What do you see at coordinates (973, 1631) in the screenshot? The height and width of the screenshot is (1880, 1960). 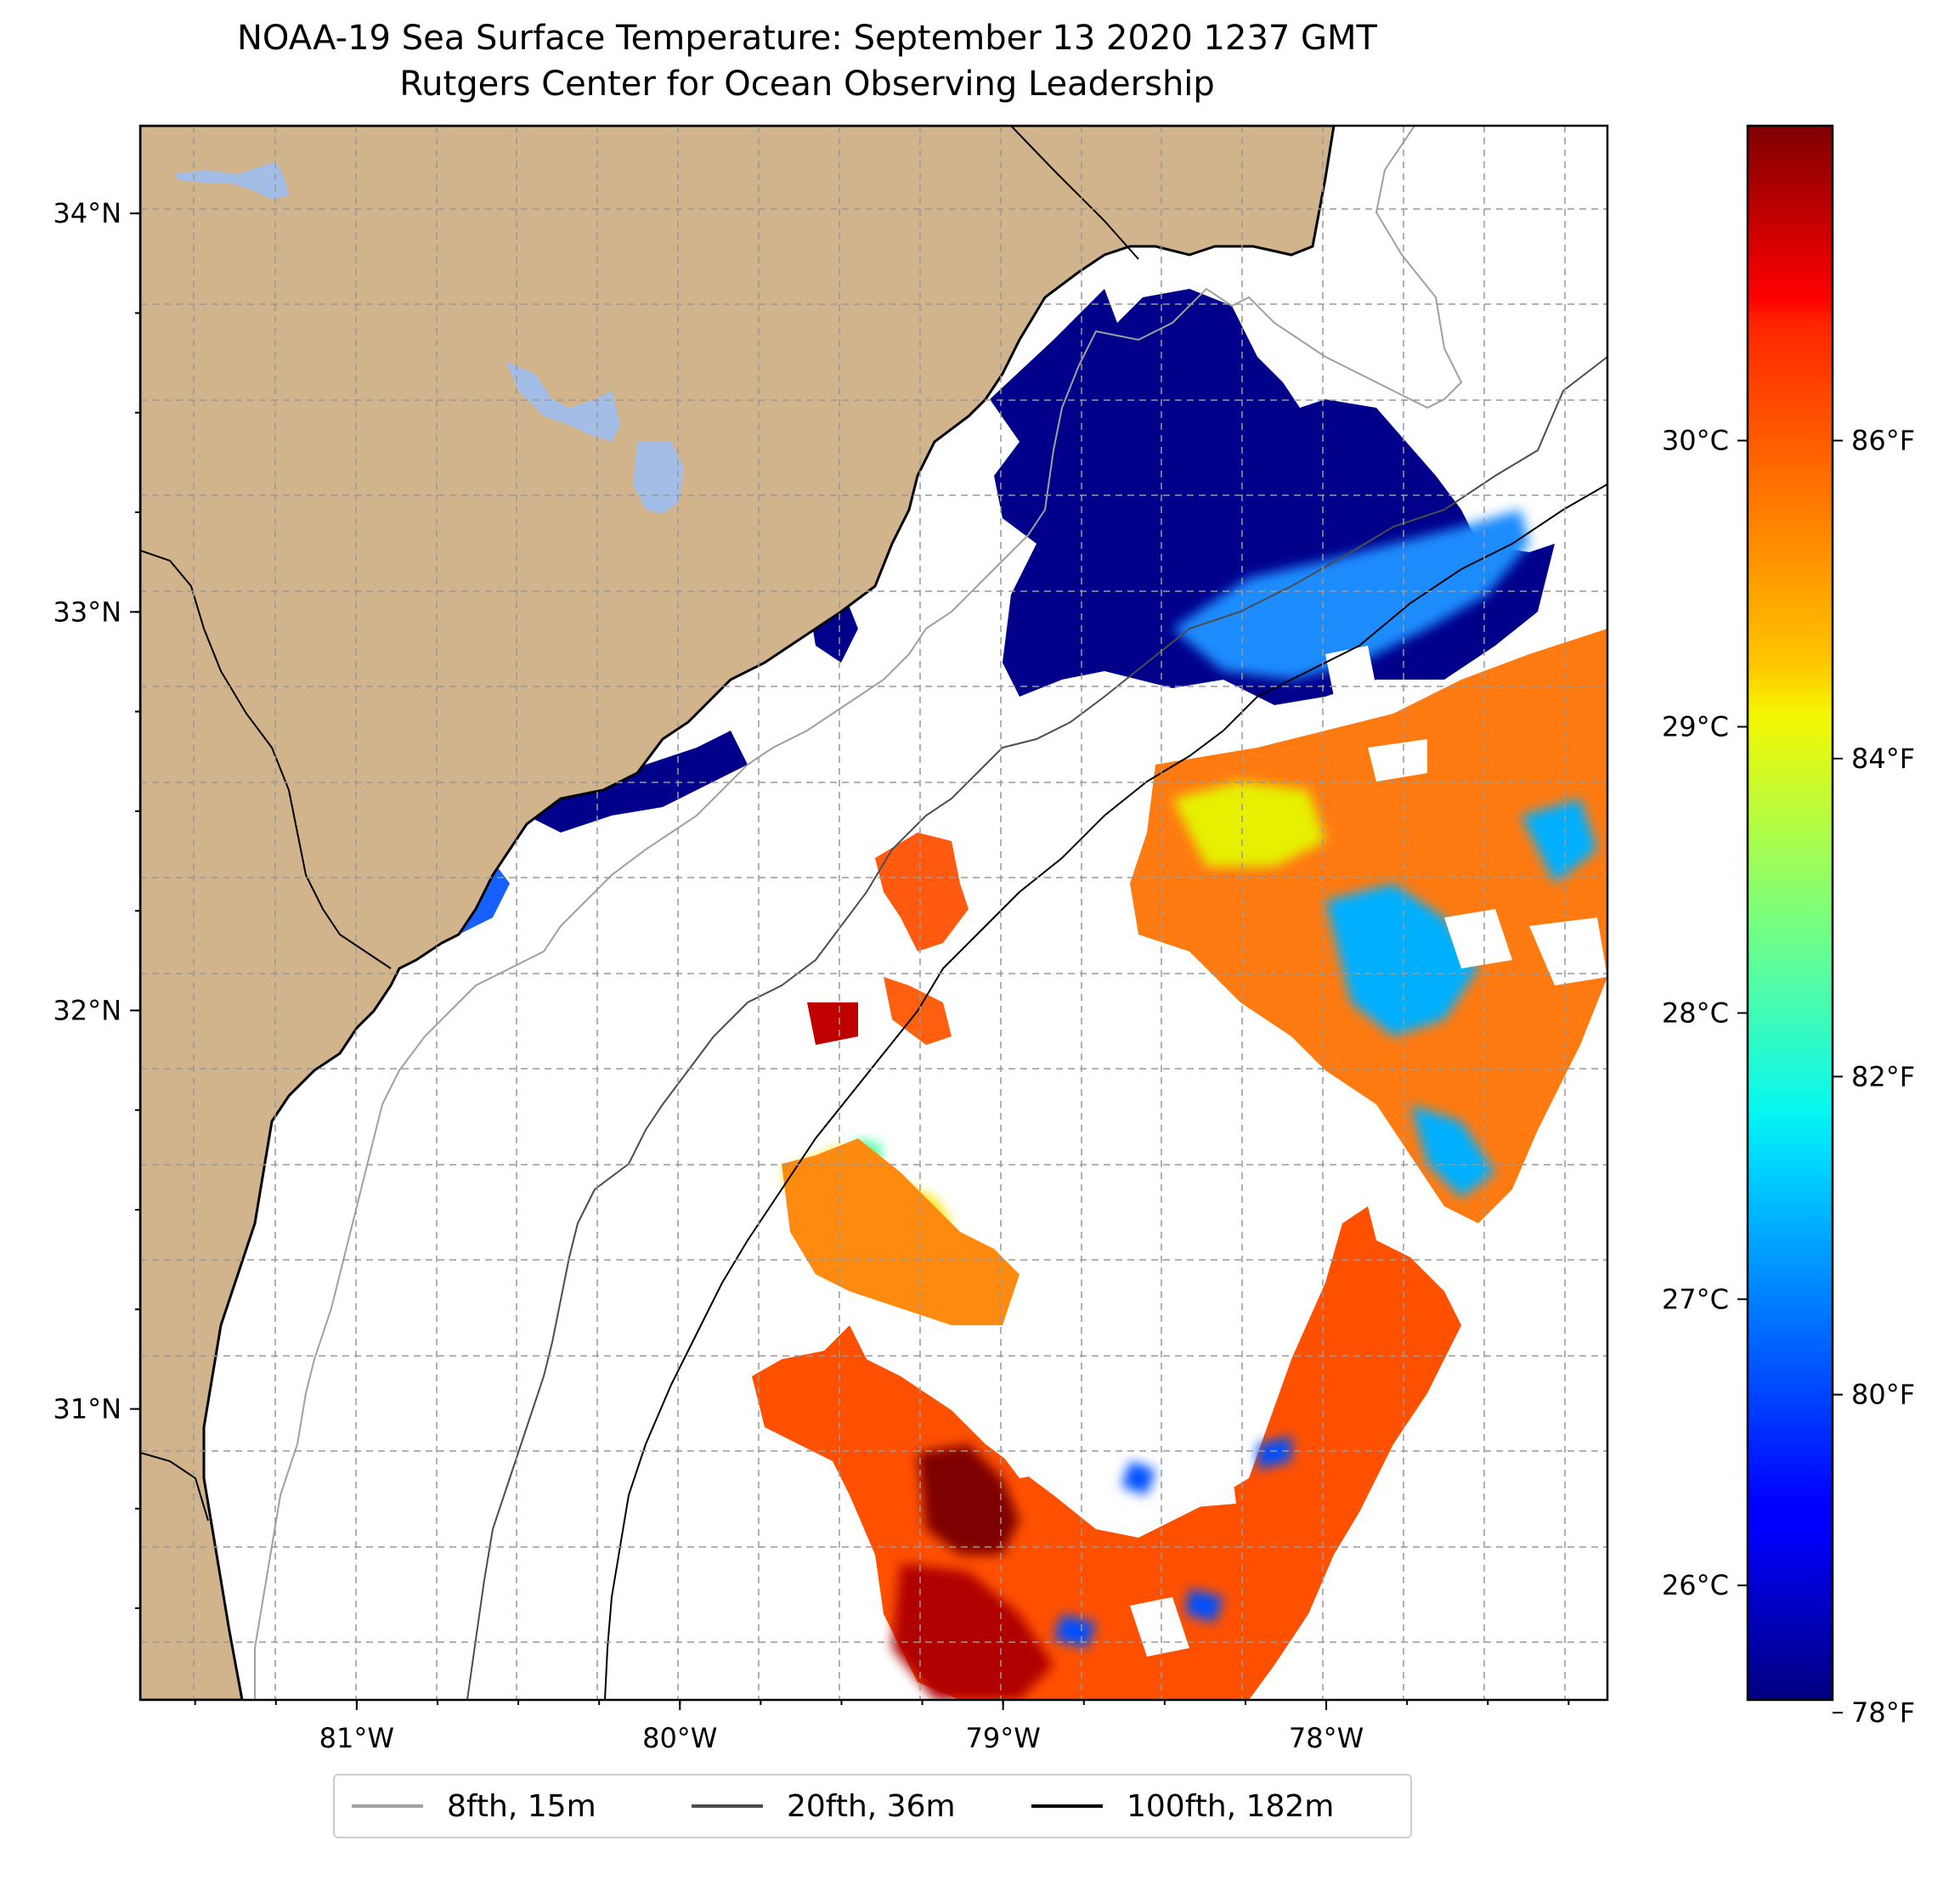 I see `sst-hot-south` at bounding box center [973, 1631].